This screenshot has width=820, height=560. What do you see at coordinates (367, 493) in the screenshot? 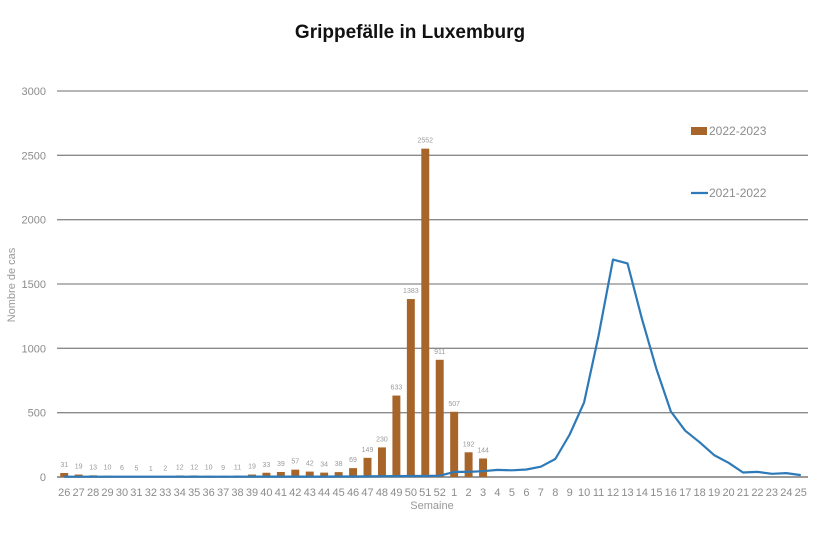
I see `x-tick-label: 47` at bounding box center [367, 493].